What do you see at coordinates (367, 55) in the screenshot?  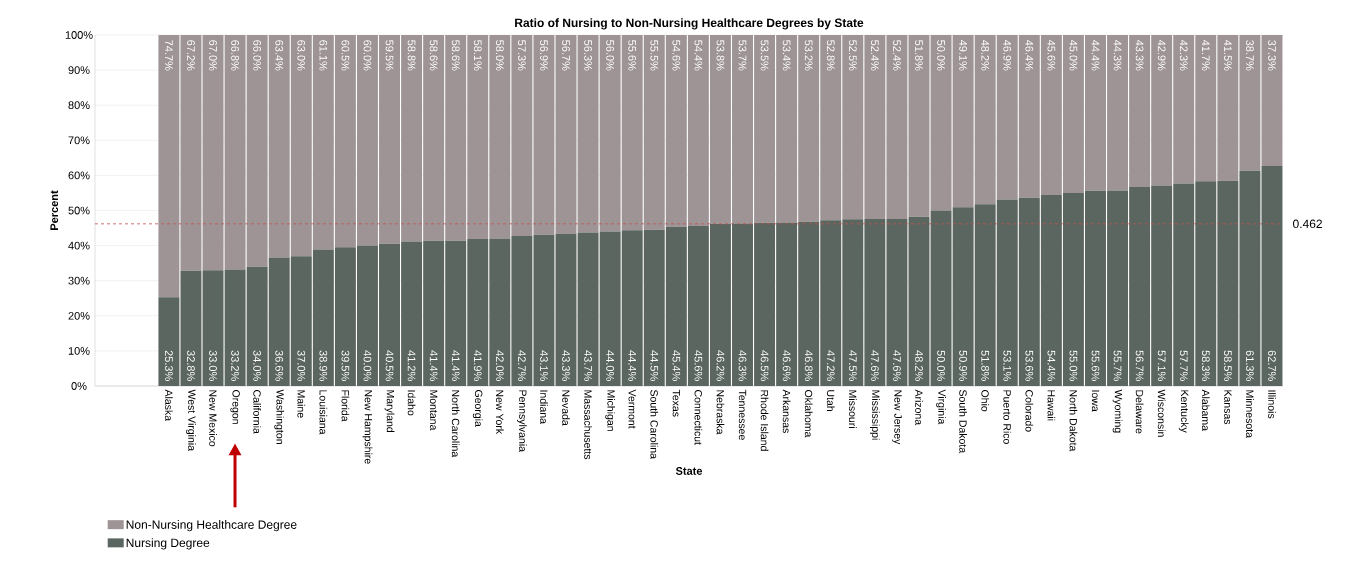 I see `data-label: 60.0%` at bounding box center [367, 55].